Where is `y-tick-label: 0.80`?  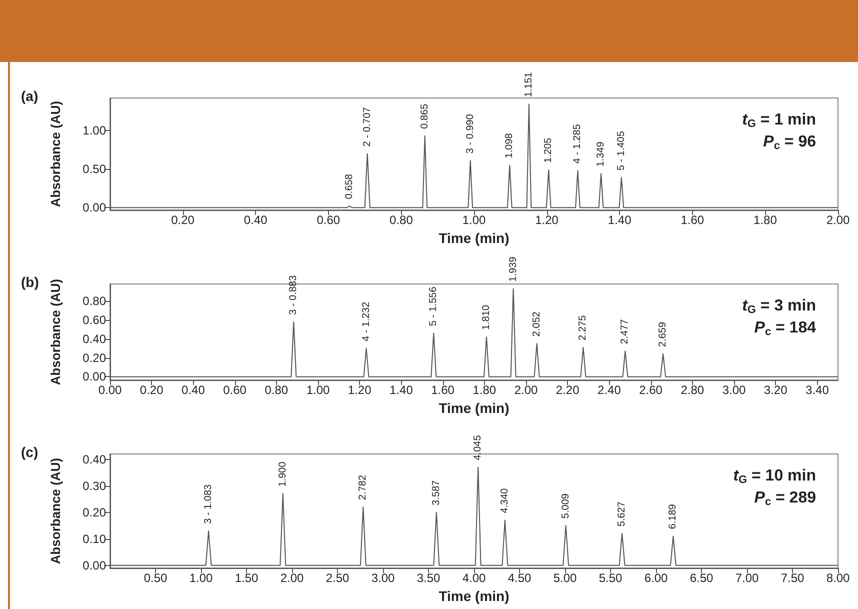
y-tick-label: 0.80 is located at coordinates (94, 301).